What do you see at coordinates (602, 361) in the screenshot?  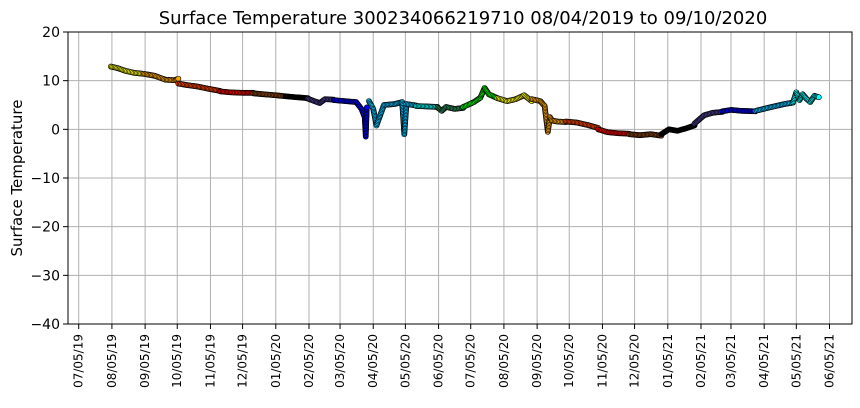 I see `x-tick-label: 11/05/20` at bounding box center [602, 361].